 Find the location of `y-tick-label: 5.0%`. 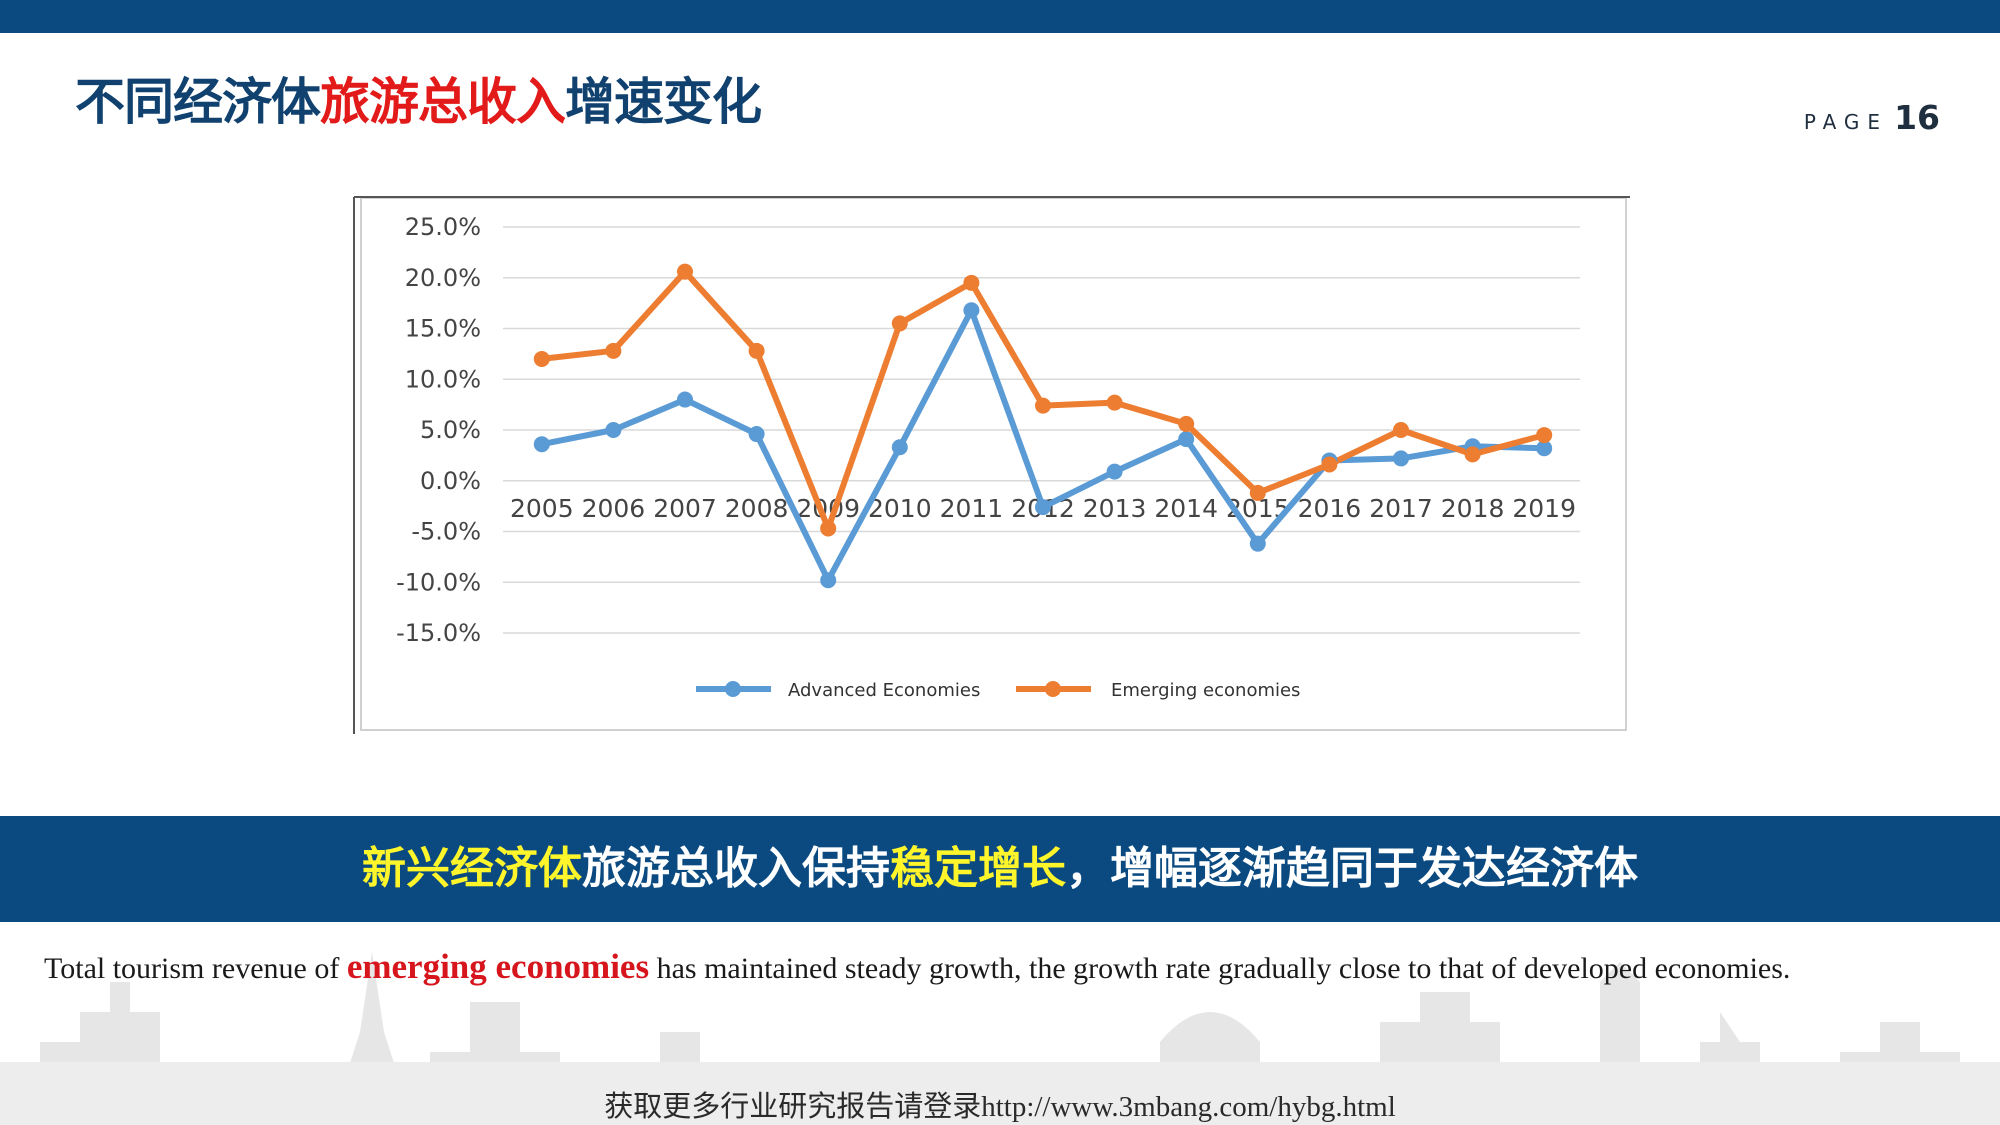

y-tick-label: 5.0% is located at coordinates (450, 430).